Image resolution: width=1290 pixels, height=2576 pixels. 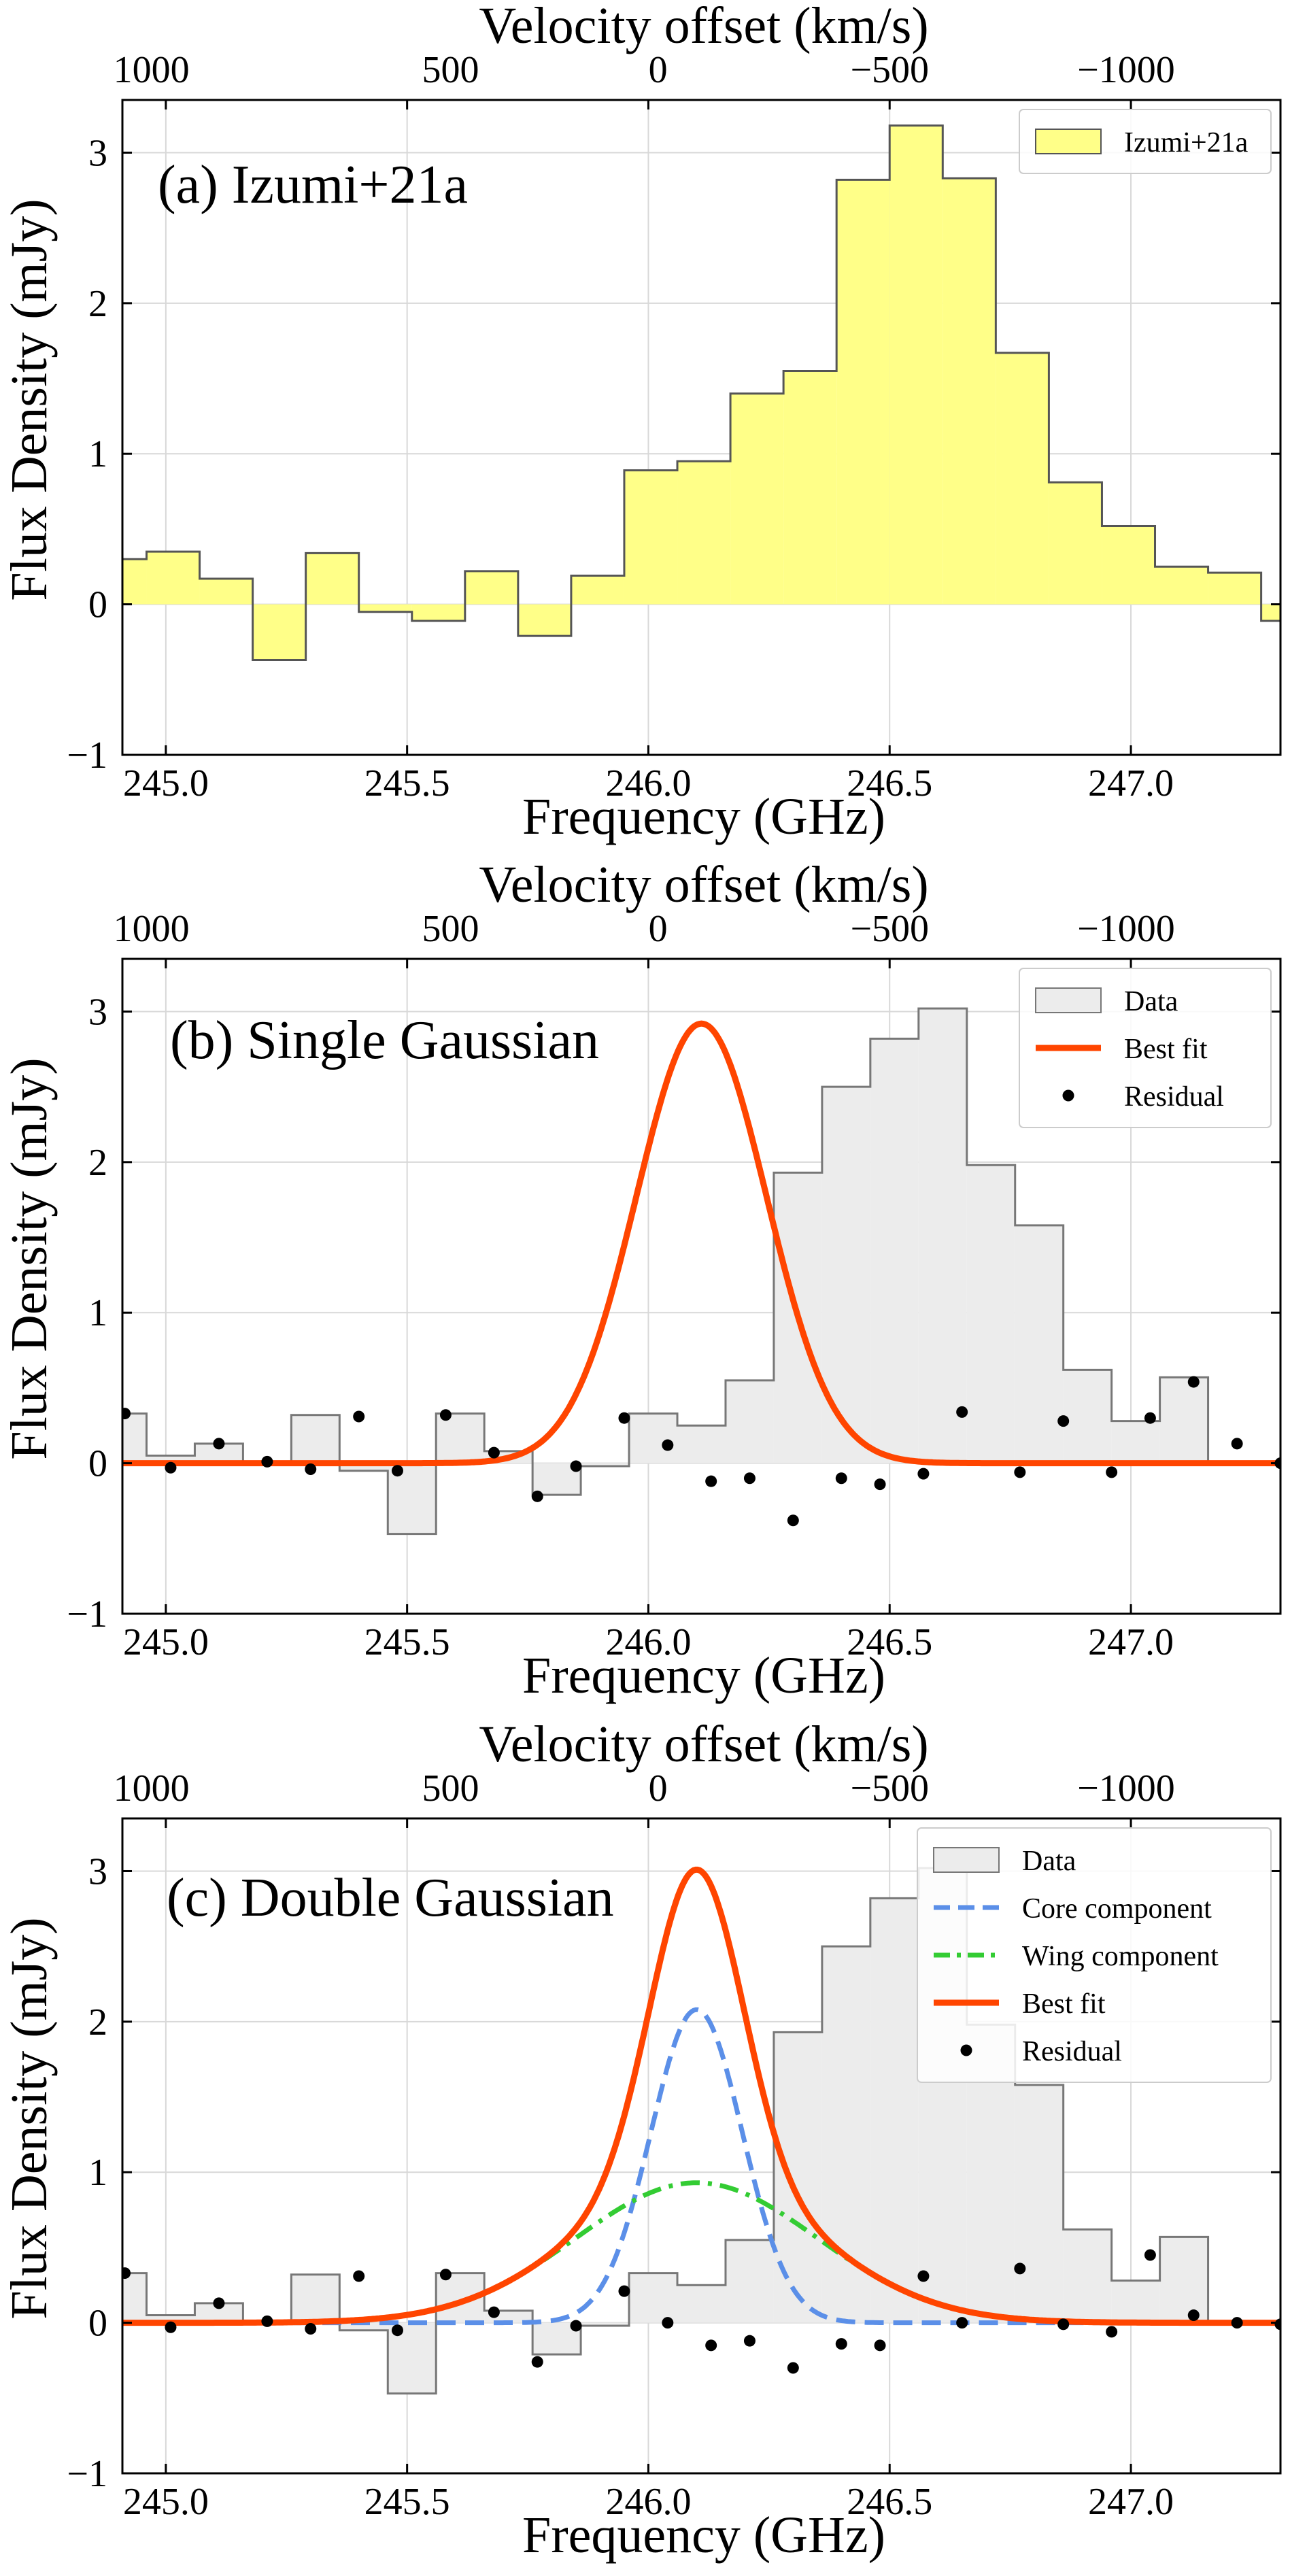 I want to click on y-tick-label: −1, so click(x=87, y=755).